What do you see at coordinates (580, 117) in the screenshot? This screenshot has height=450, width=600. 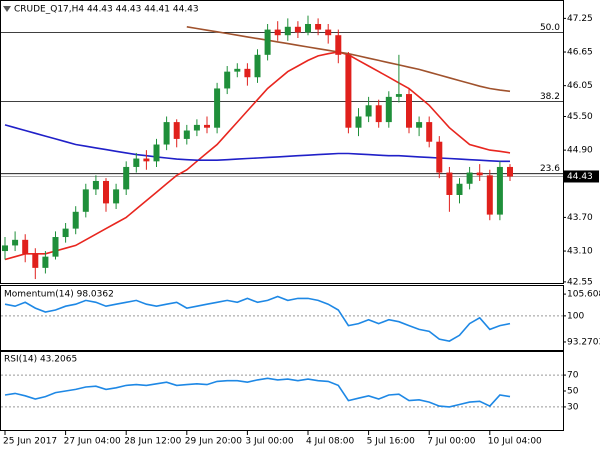 I see `y-tick-label: 45.50` at bounding box center [580, 117].